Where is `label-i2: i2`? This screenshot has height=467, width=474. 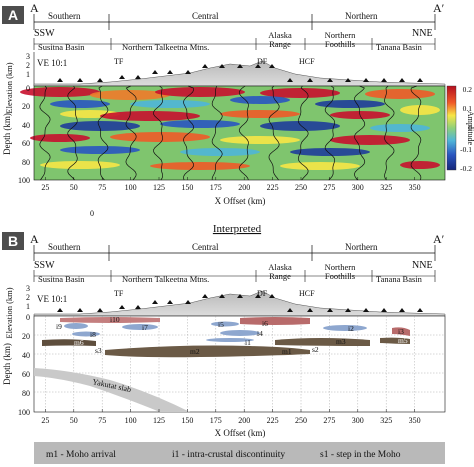
label-i2: i2 is located at coordinates (351, 328).